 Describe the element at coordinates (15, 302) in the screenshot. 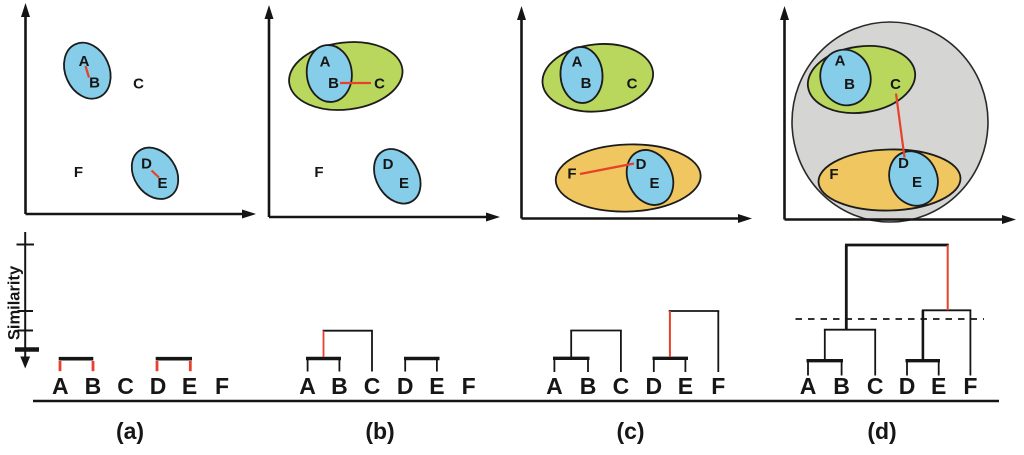

I see `svg-text: Similarity` at that location.